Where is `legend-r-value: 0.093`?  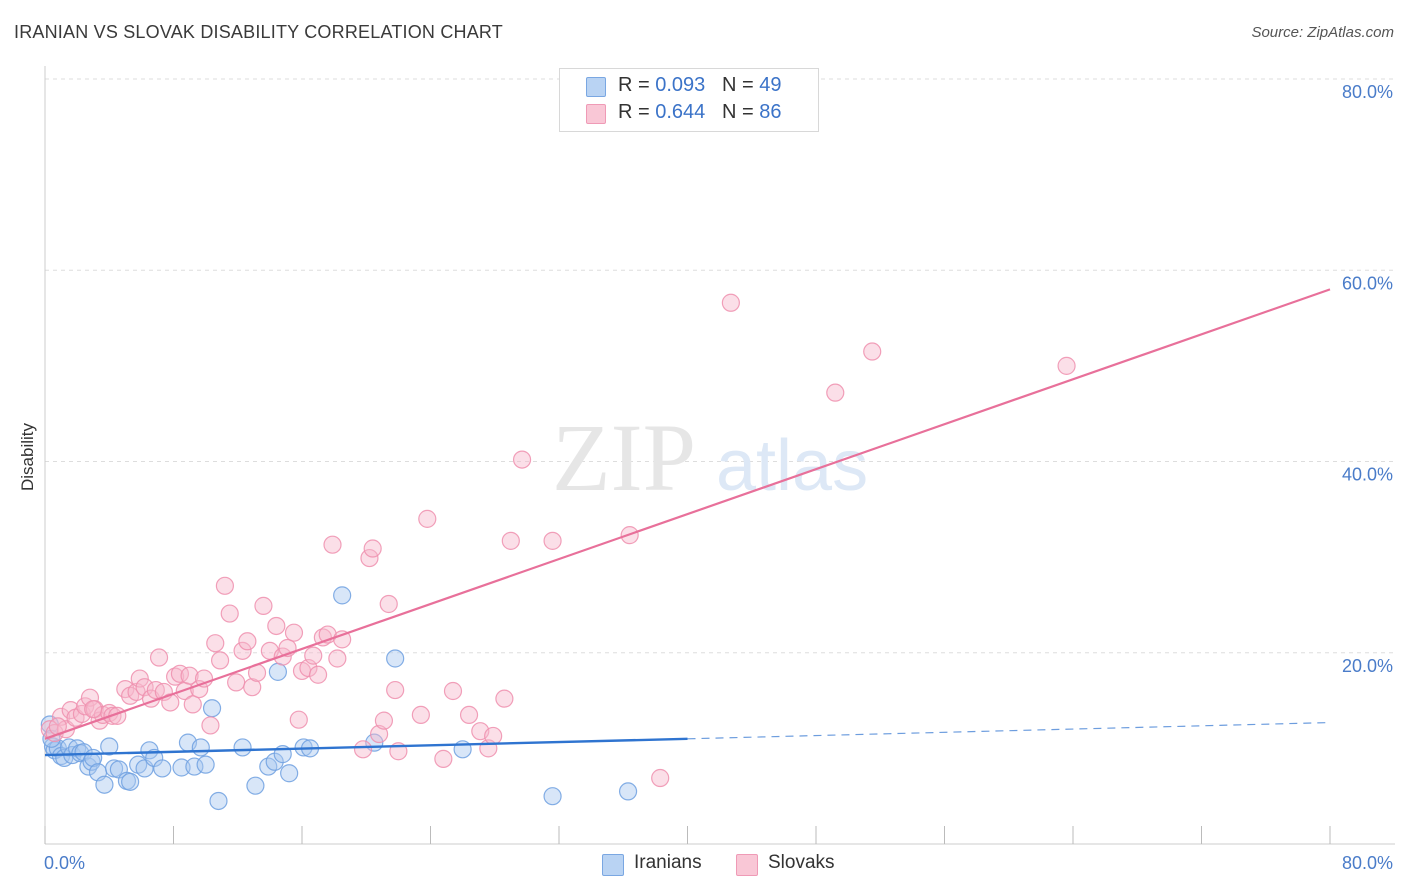 legend-r-value: 0.093 is located at coordinates (680, 85).